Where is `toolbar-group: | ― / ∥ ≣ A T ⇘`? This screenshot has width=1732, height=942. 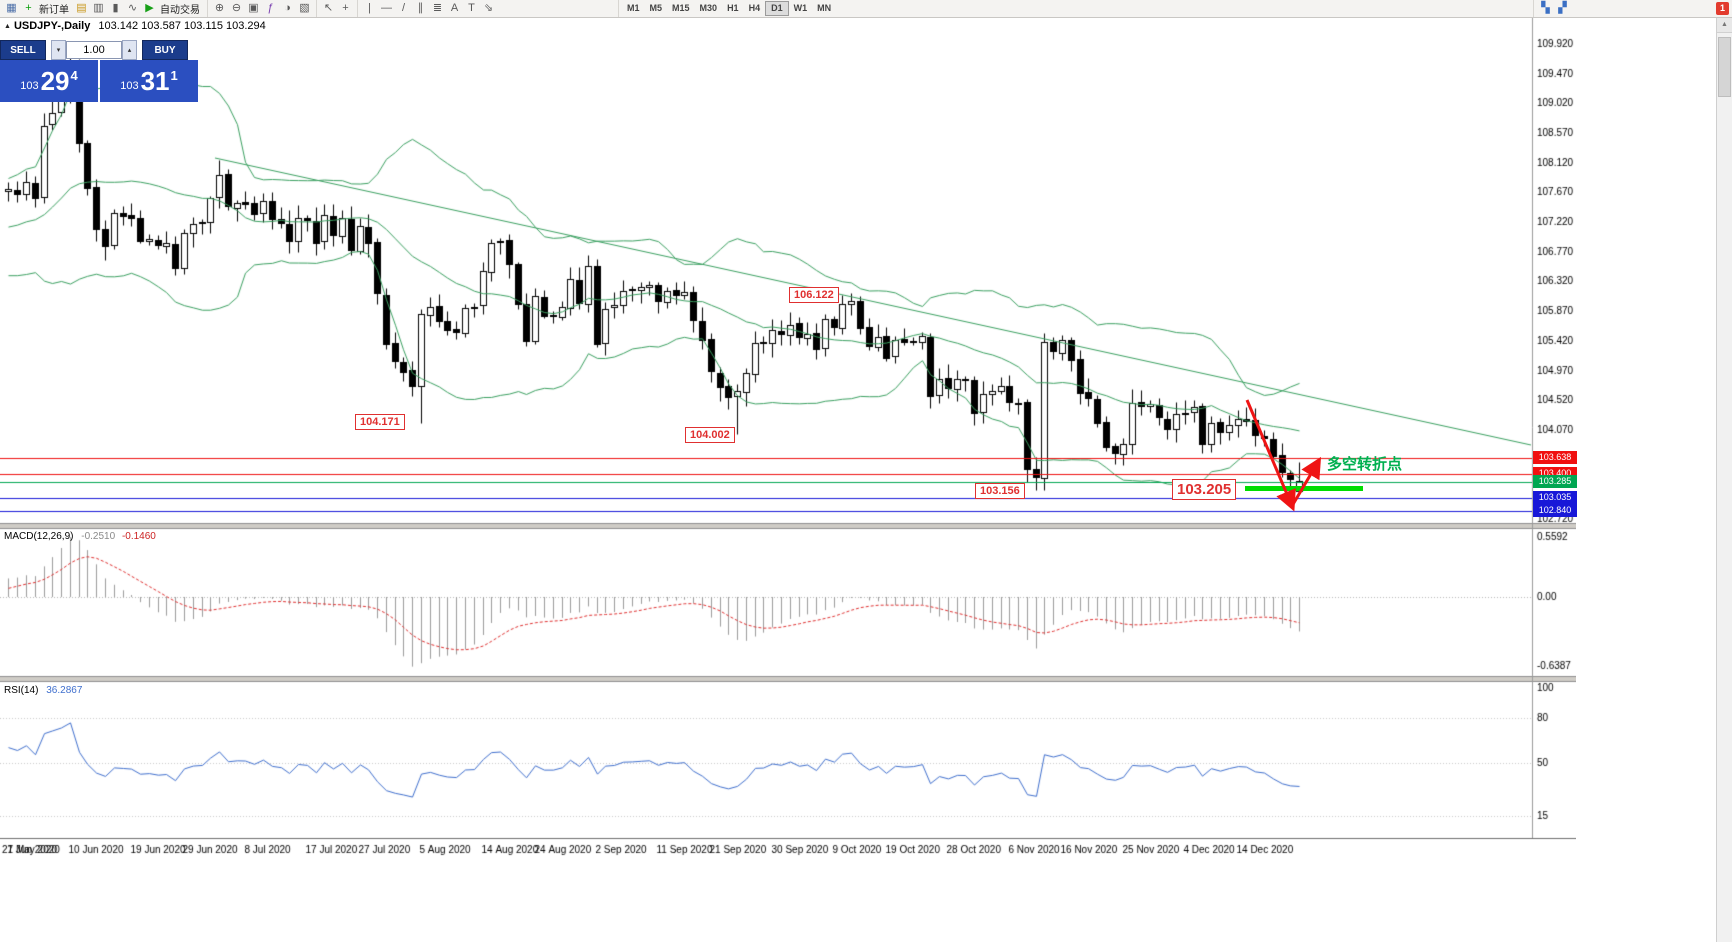
toolbar-group: | ― / ∥ ≣ A T ⇘ is located at coordinates (428, 8).